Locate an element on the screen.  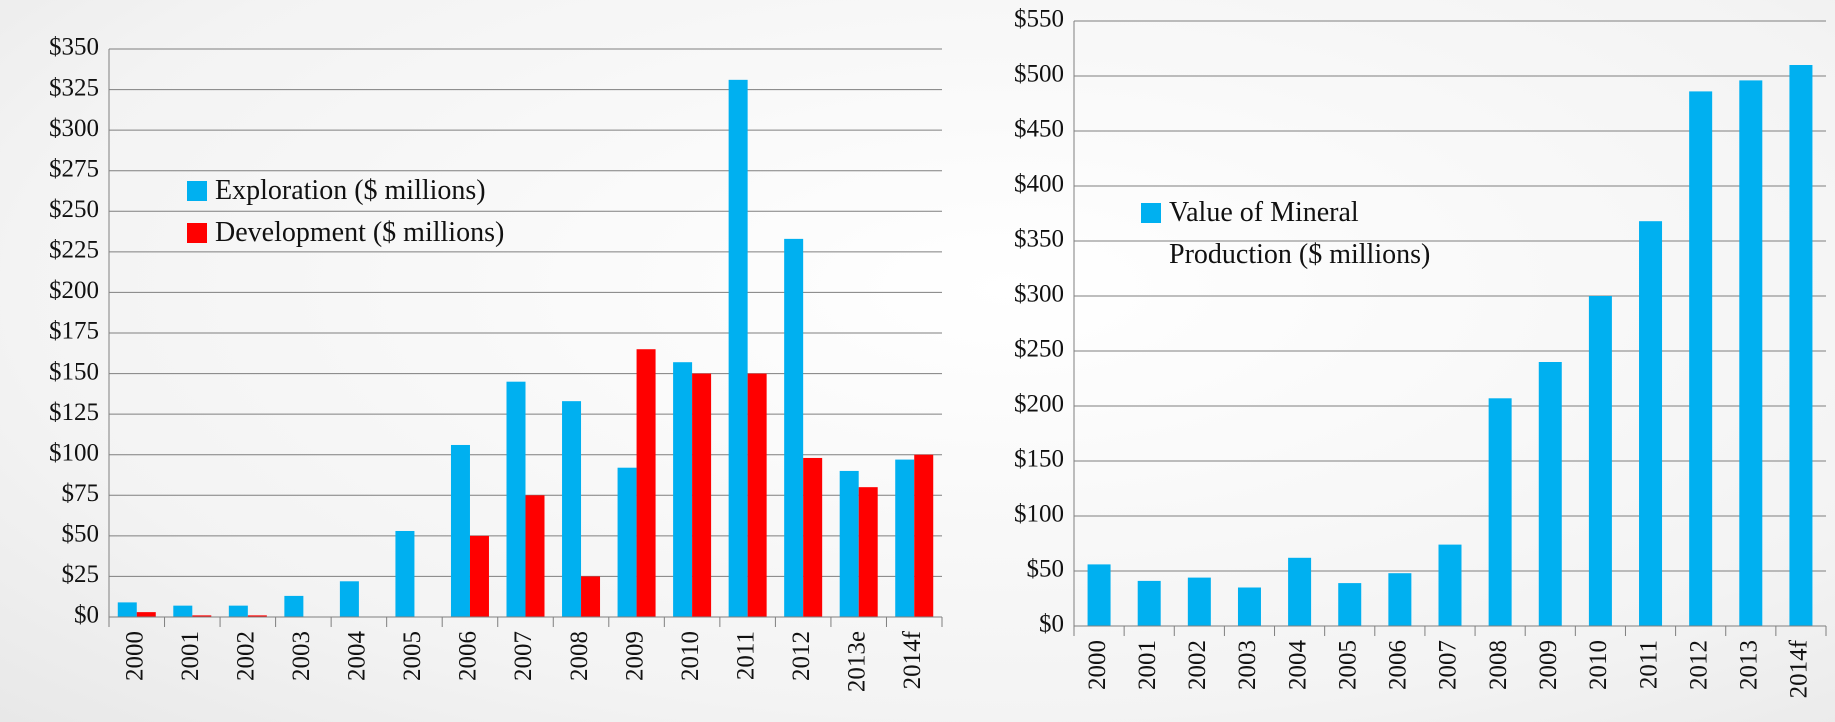
y-tick-label: $125 is located at coordinates (74, 412).